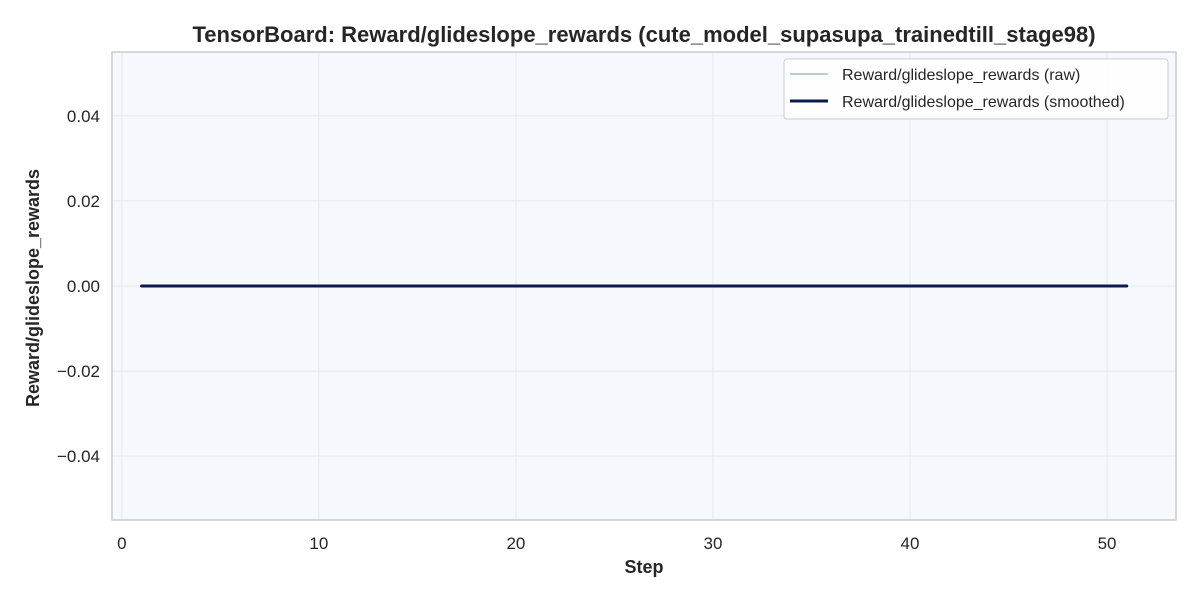 This screenshot has width=1200, height=600. What do you see at coordinates (33, 288) in the screenshot?
I see `y-axis-label: Reward/glideslope_rewards` at bounding box center [33, 288].